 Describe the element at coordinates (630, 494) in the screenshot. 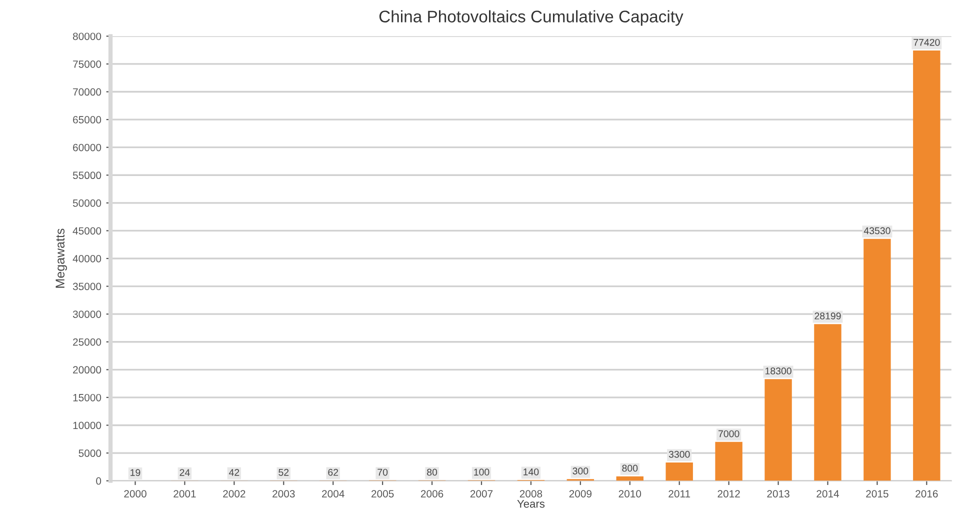

I see `x-tick-label: 2010` at that location.